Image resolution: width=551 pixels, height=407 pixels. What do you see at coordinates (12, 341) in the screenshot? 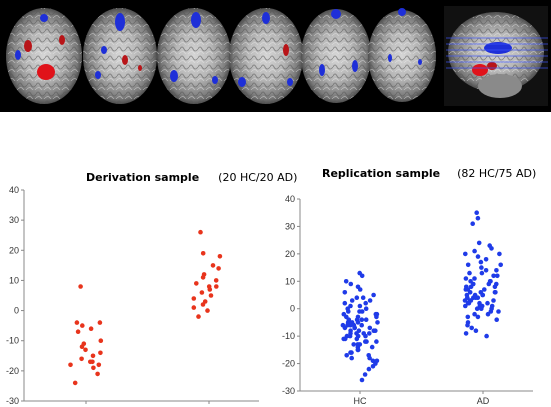
I see `y-tick-label: -10` at bounding box center [12, 341].